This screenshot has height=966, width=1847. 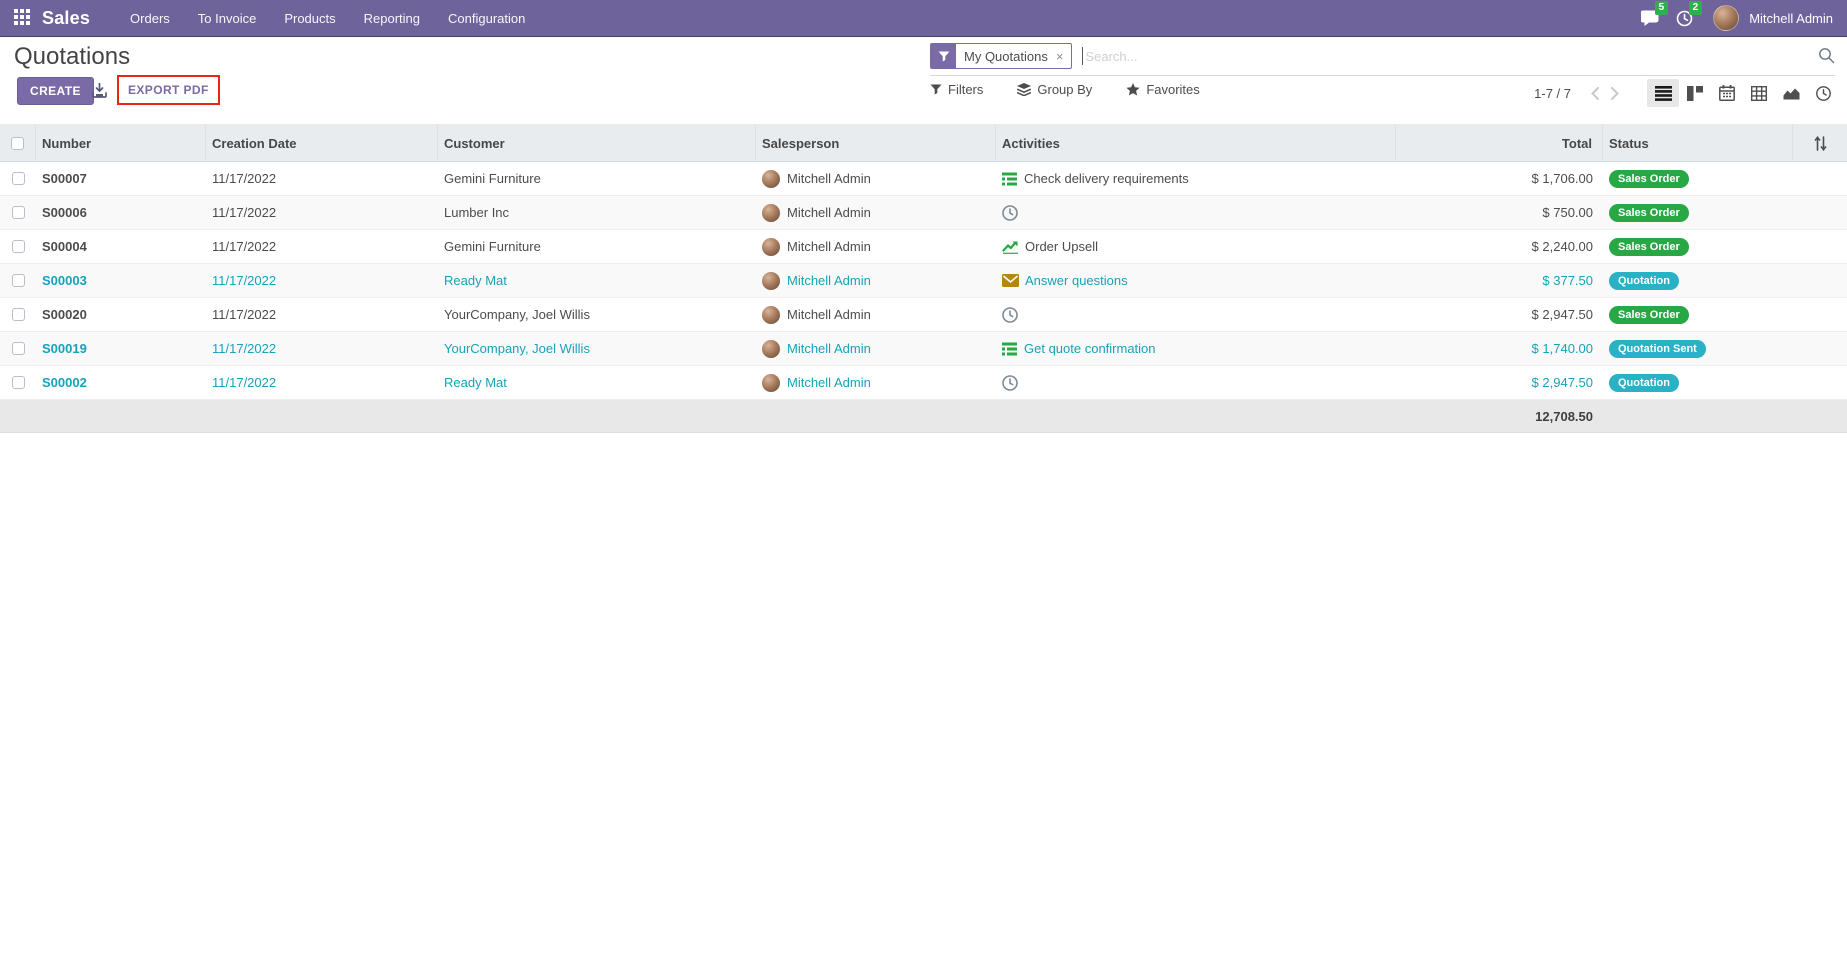 What do you see at coordinates (392, 18) in the screenshot?
I see `nav-menu-reporting: Reporting` at bounding box center [392, 18].